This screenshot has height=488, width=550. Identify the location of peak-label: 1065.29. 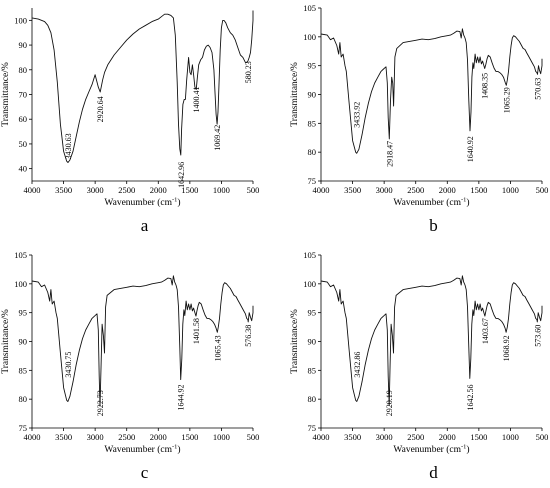
(506, 100).